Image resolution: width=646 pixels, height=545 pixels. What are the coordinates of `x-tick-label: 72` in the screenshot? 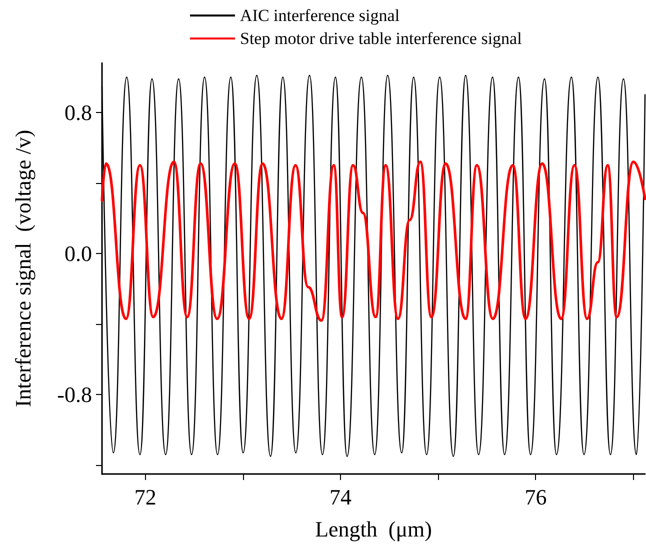 It's located at (145, 497).